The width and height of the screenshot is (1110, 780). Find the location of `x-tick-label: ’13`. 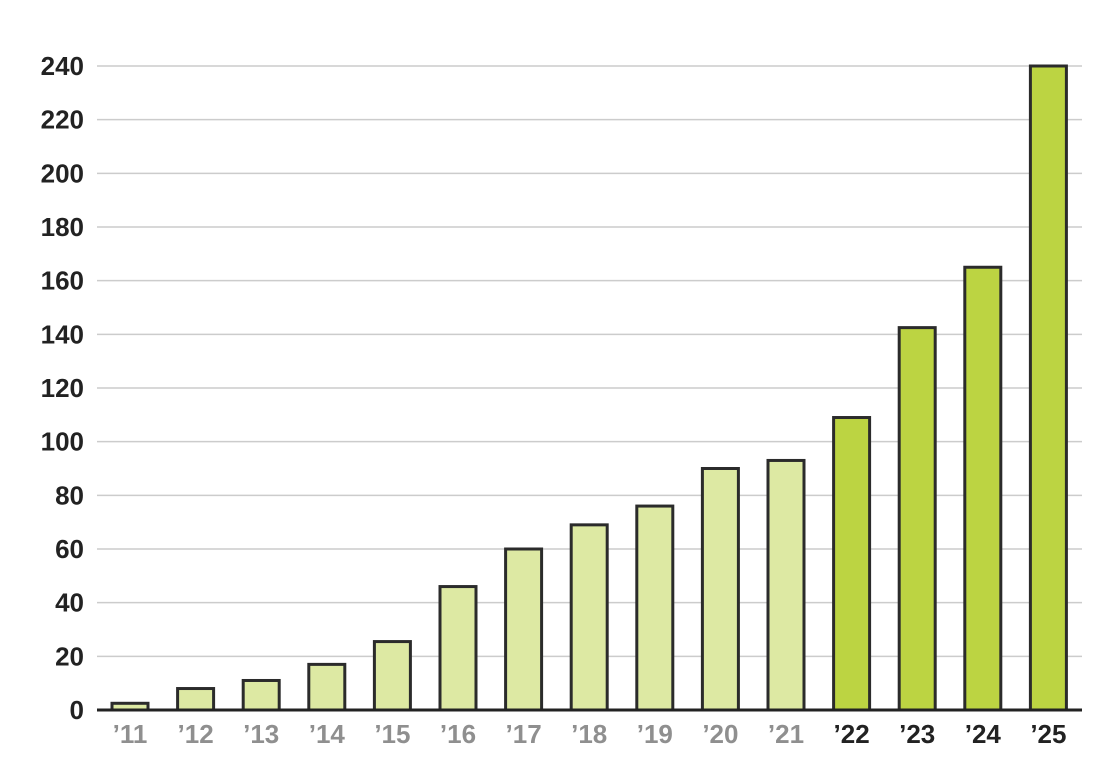

x-tick-label: ’13 is located at coordinates (261, 734).